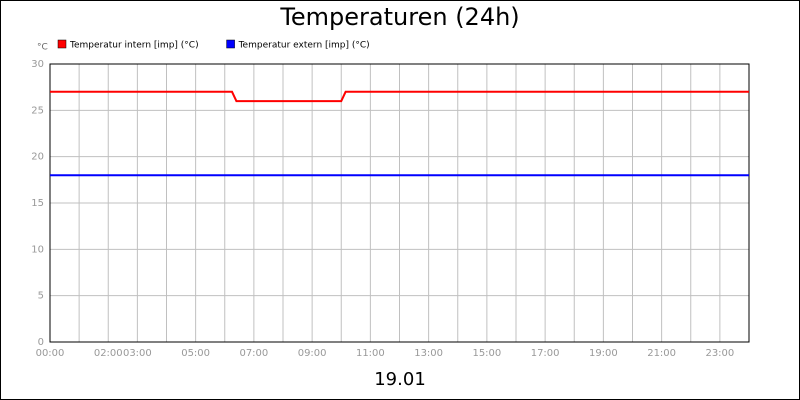 The image size is (800, 400). Describe the element at coordinates (50, 353) in the screenshot. I see `x-tick-label: 00:00` at that location.